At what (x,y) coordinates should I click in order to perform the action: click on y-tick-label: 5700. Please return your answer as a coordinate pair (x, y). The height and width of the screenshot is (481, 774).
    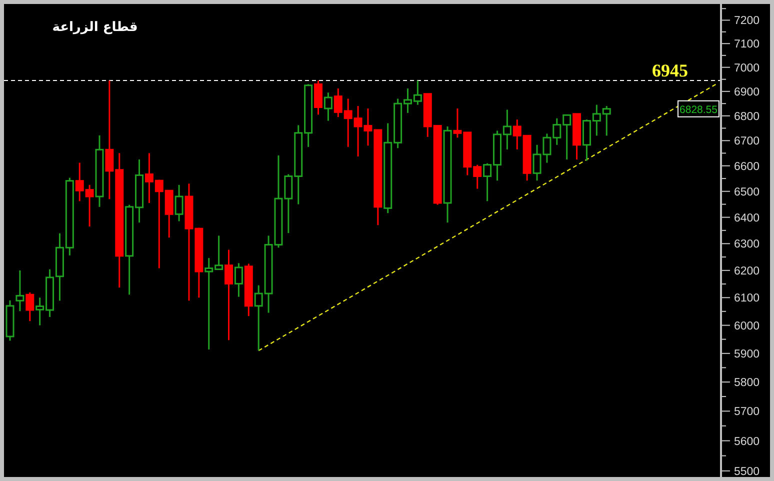
    Looking at the image, I should click on (747, 412).